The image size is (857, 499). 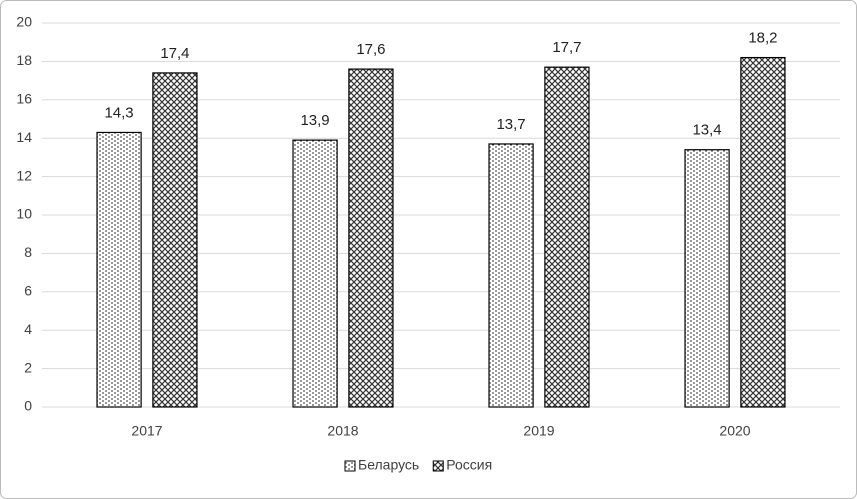 I want to click on y-tick-label: 16, so click(x=24, y=99).